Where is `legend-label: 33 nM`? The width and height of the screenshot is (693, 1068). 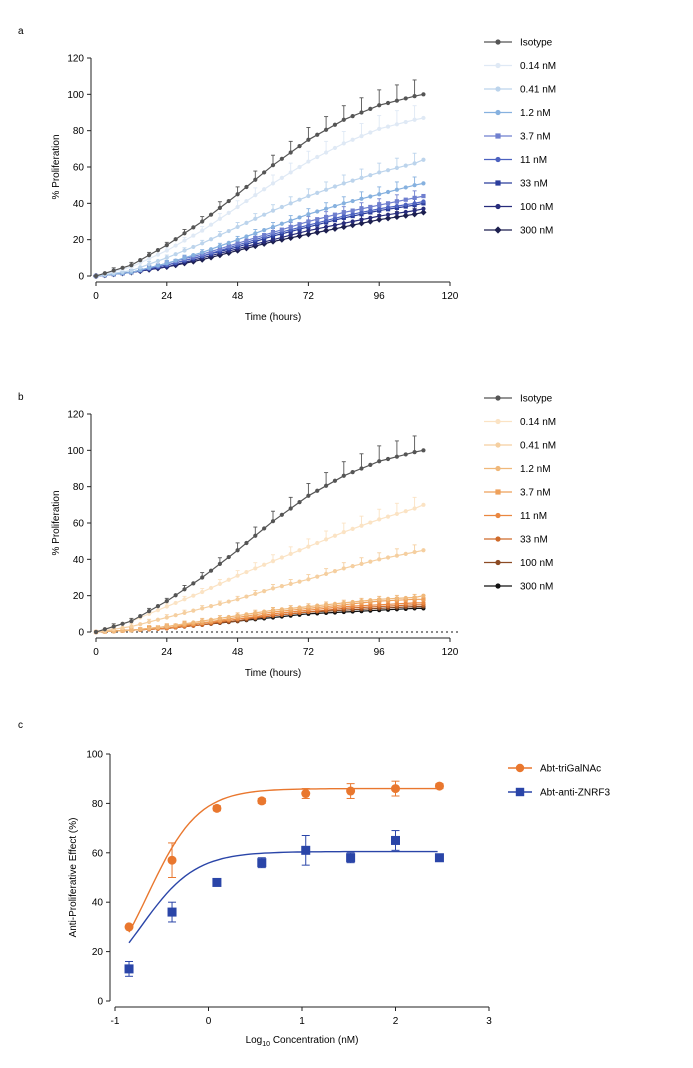
legend-label: 33 nM is located at coordinates (534, 540).